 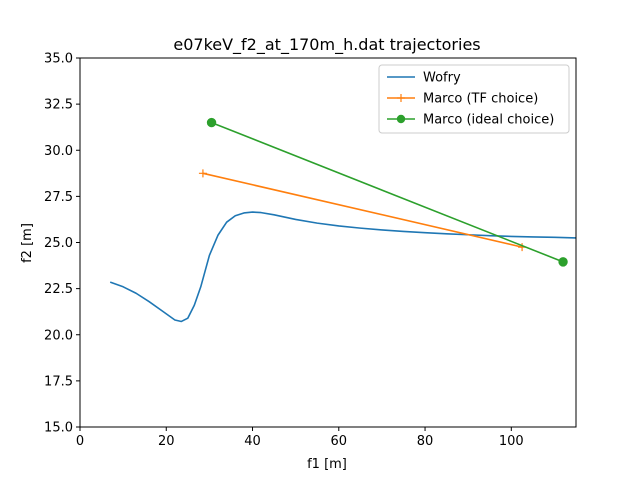 I want to click on y-axis-label: f2 [m], so click(x=27, y=243).